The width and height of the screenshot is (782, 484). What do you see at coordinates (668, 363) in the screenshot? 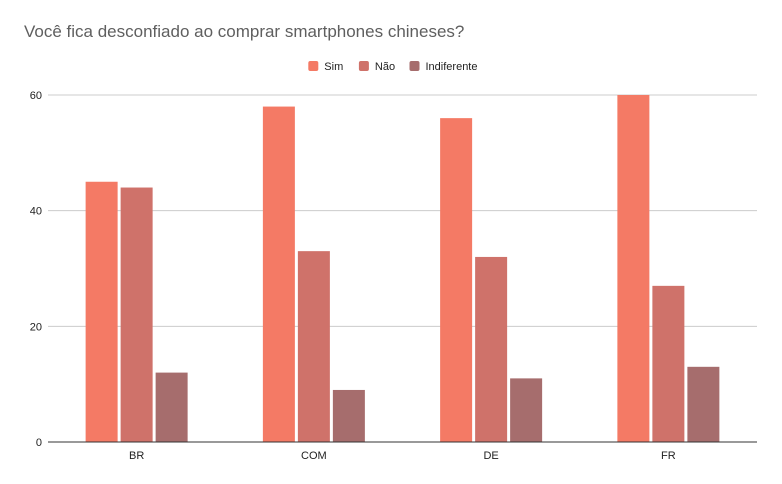
I see `bar-n-o-fr` at bounding box center [668, 363].